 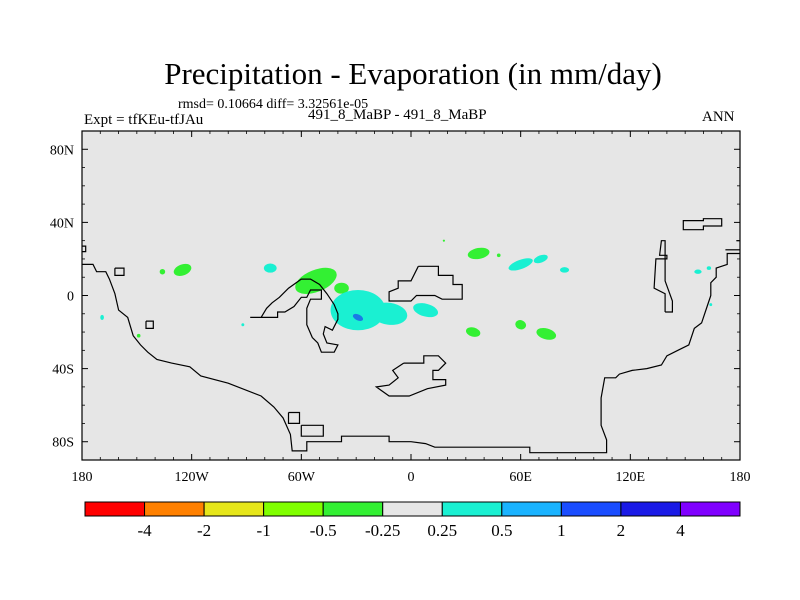 What do you see at coordinates (501, 530) in the screenshot?
I see `colorbar-label: 0.5` at bounding box center [501, 530].